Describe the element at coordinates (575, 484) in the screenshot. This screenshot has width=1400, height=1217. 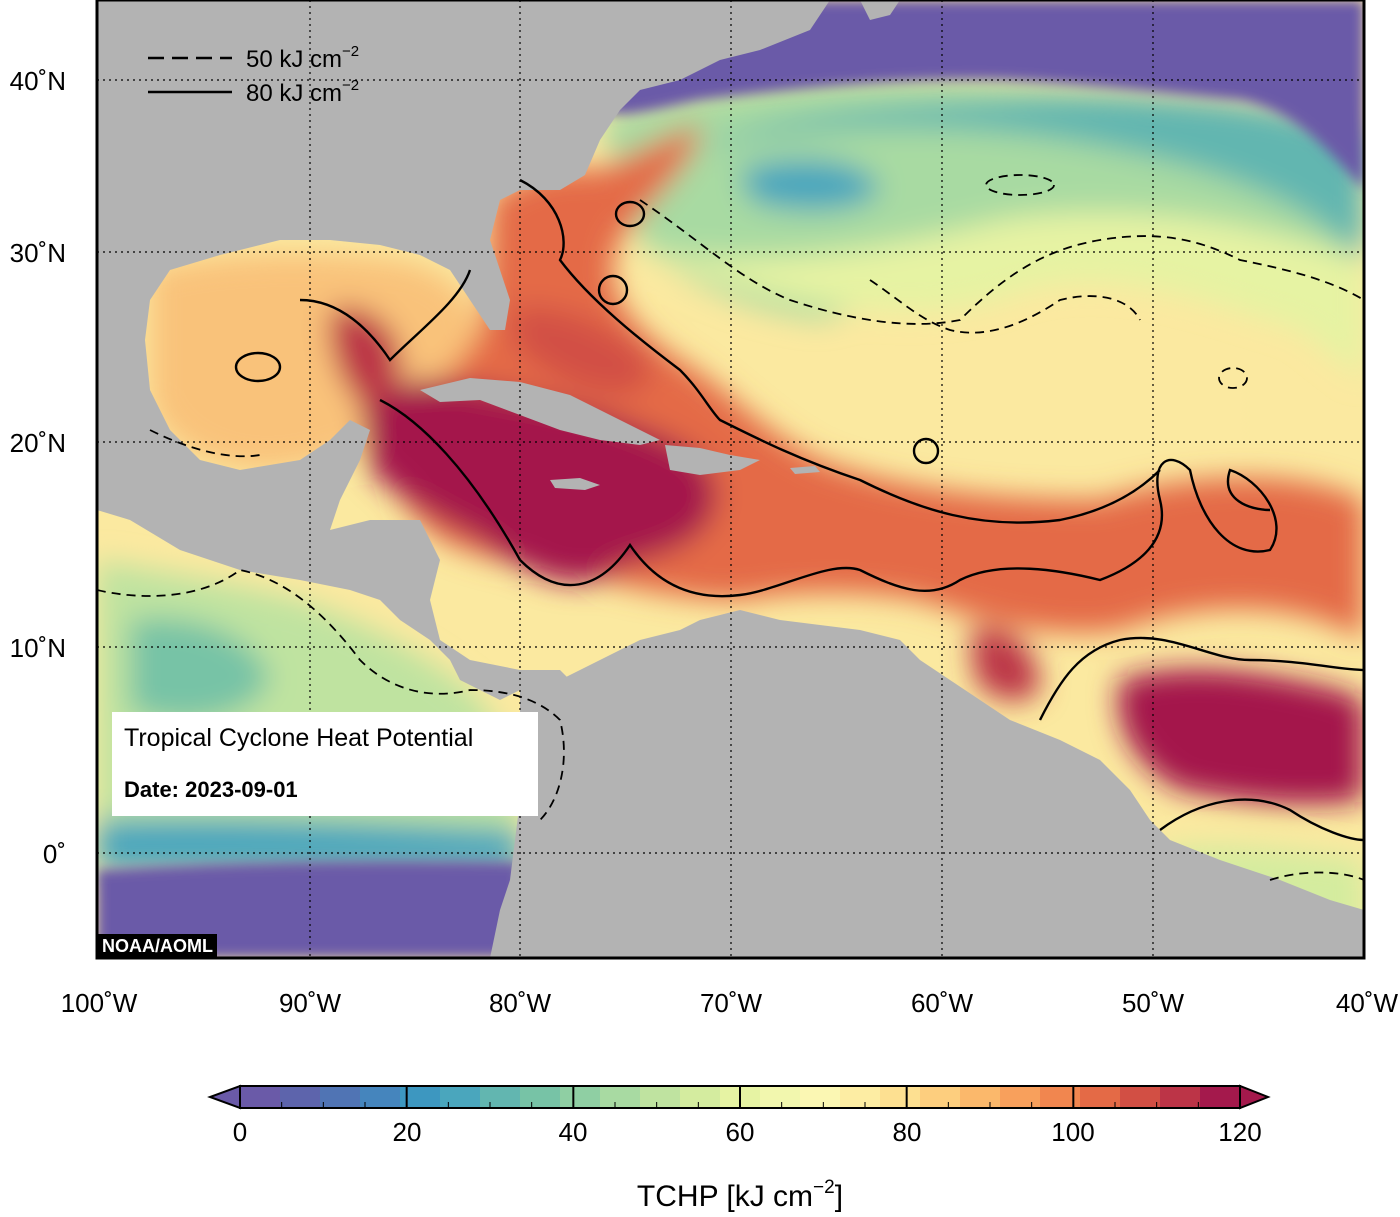
I see `land-jamaica` at that location.